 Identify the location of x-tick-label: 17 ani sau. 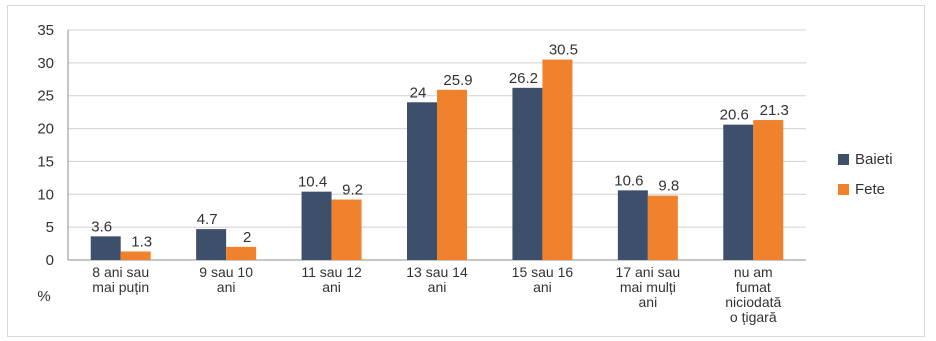
(648, 272).